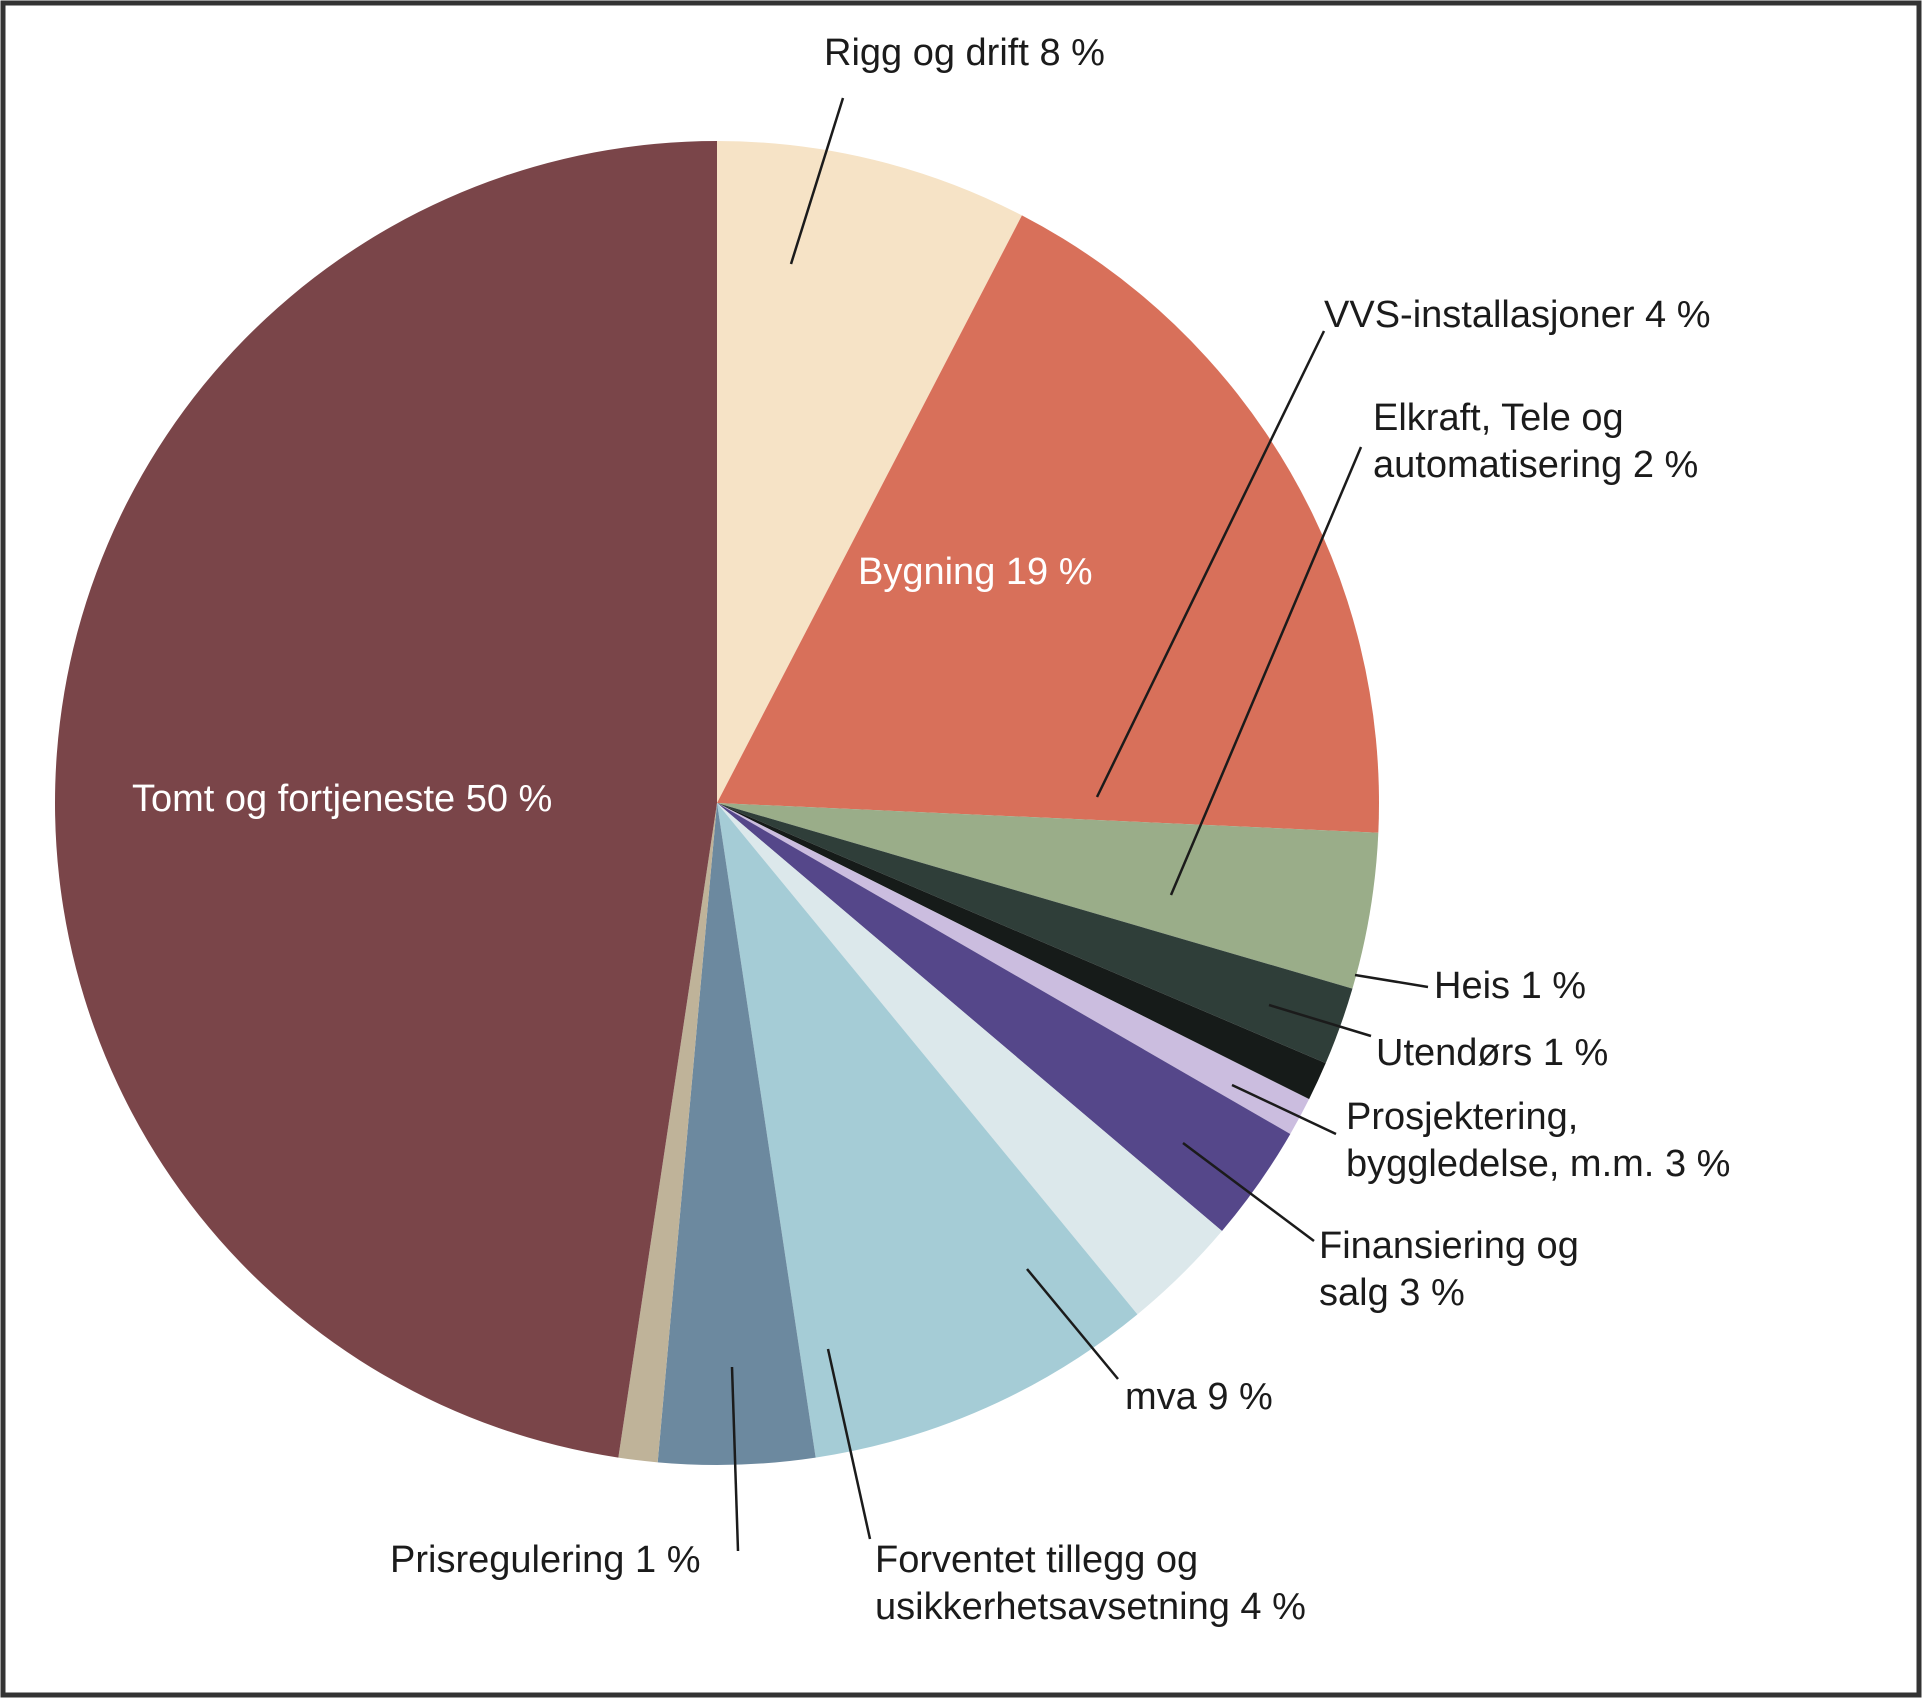 The width and height of the screenshot is (1922, 1698). I want to click on category: Elkraft, Tele og automatisering, so click(1498, 441).